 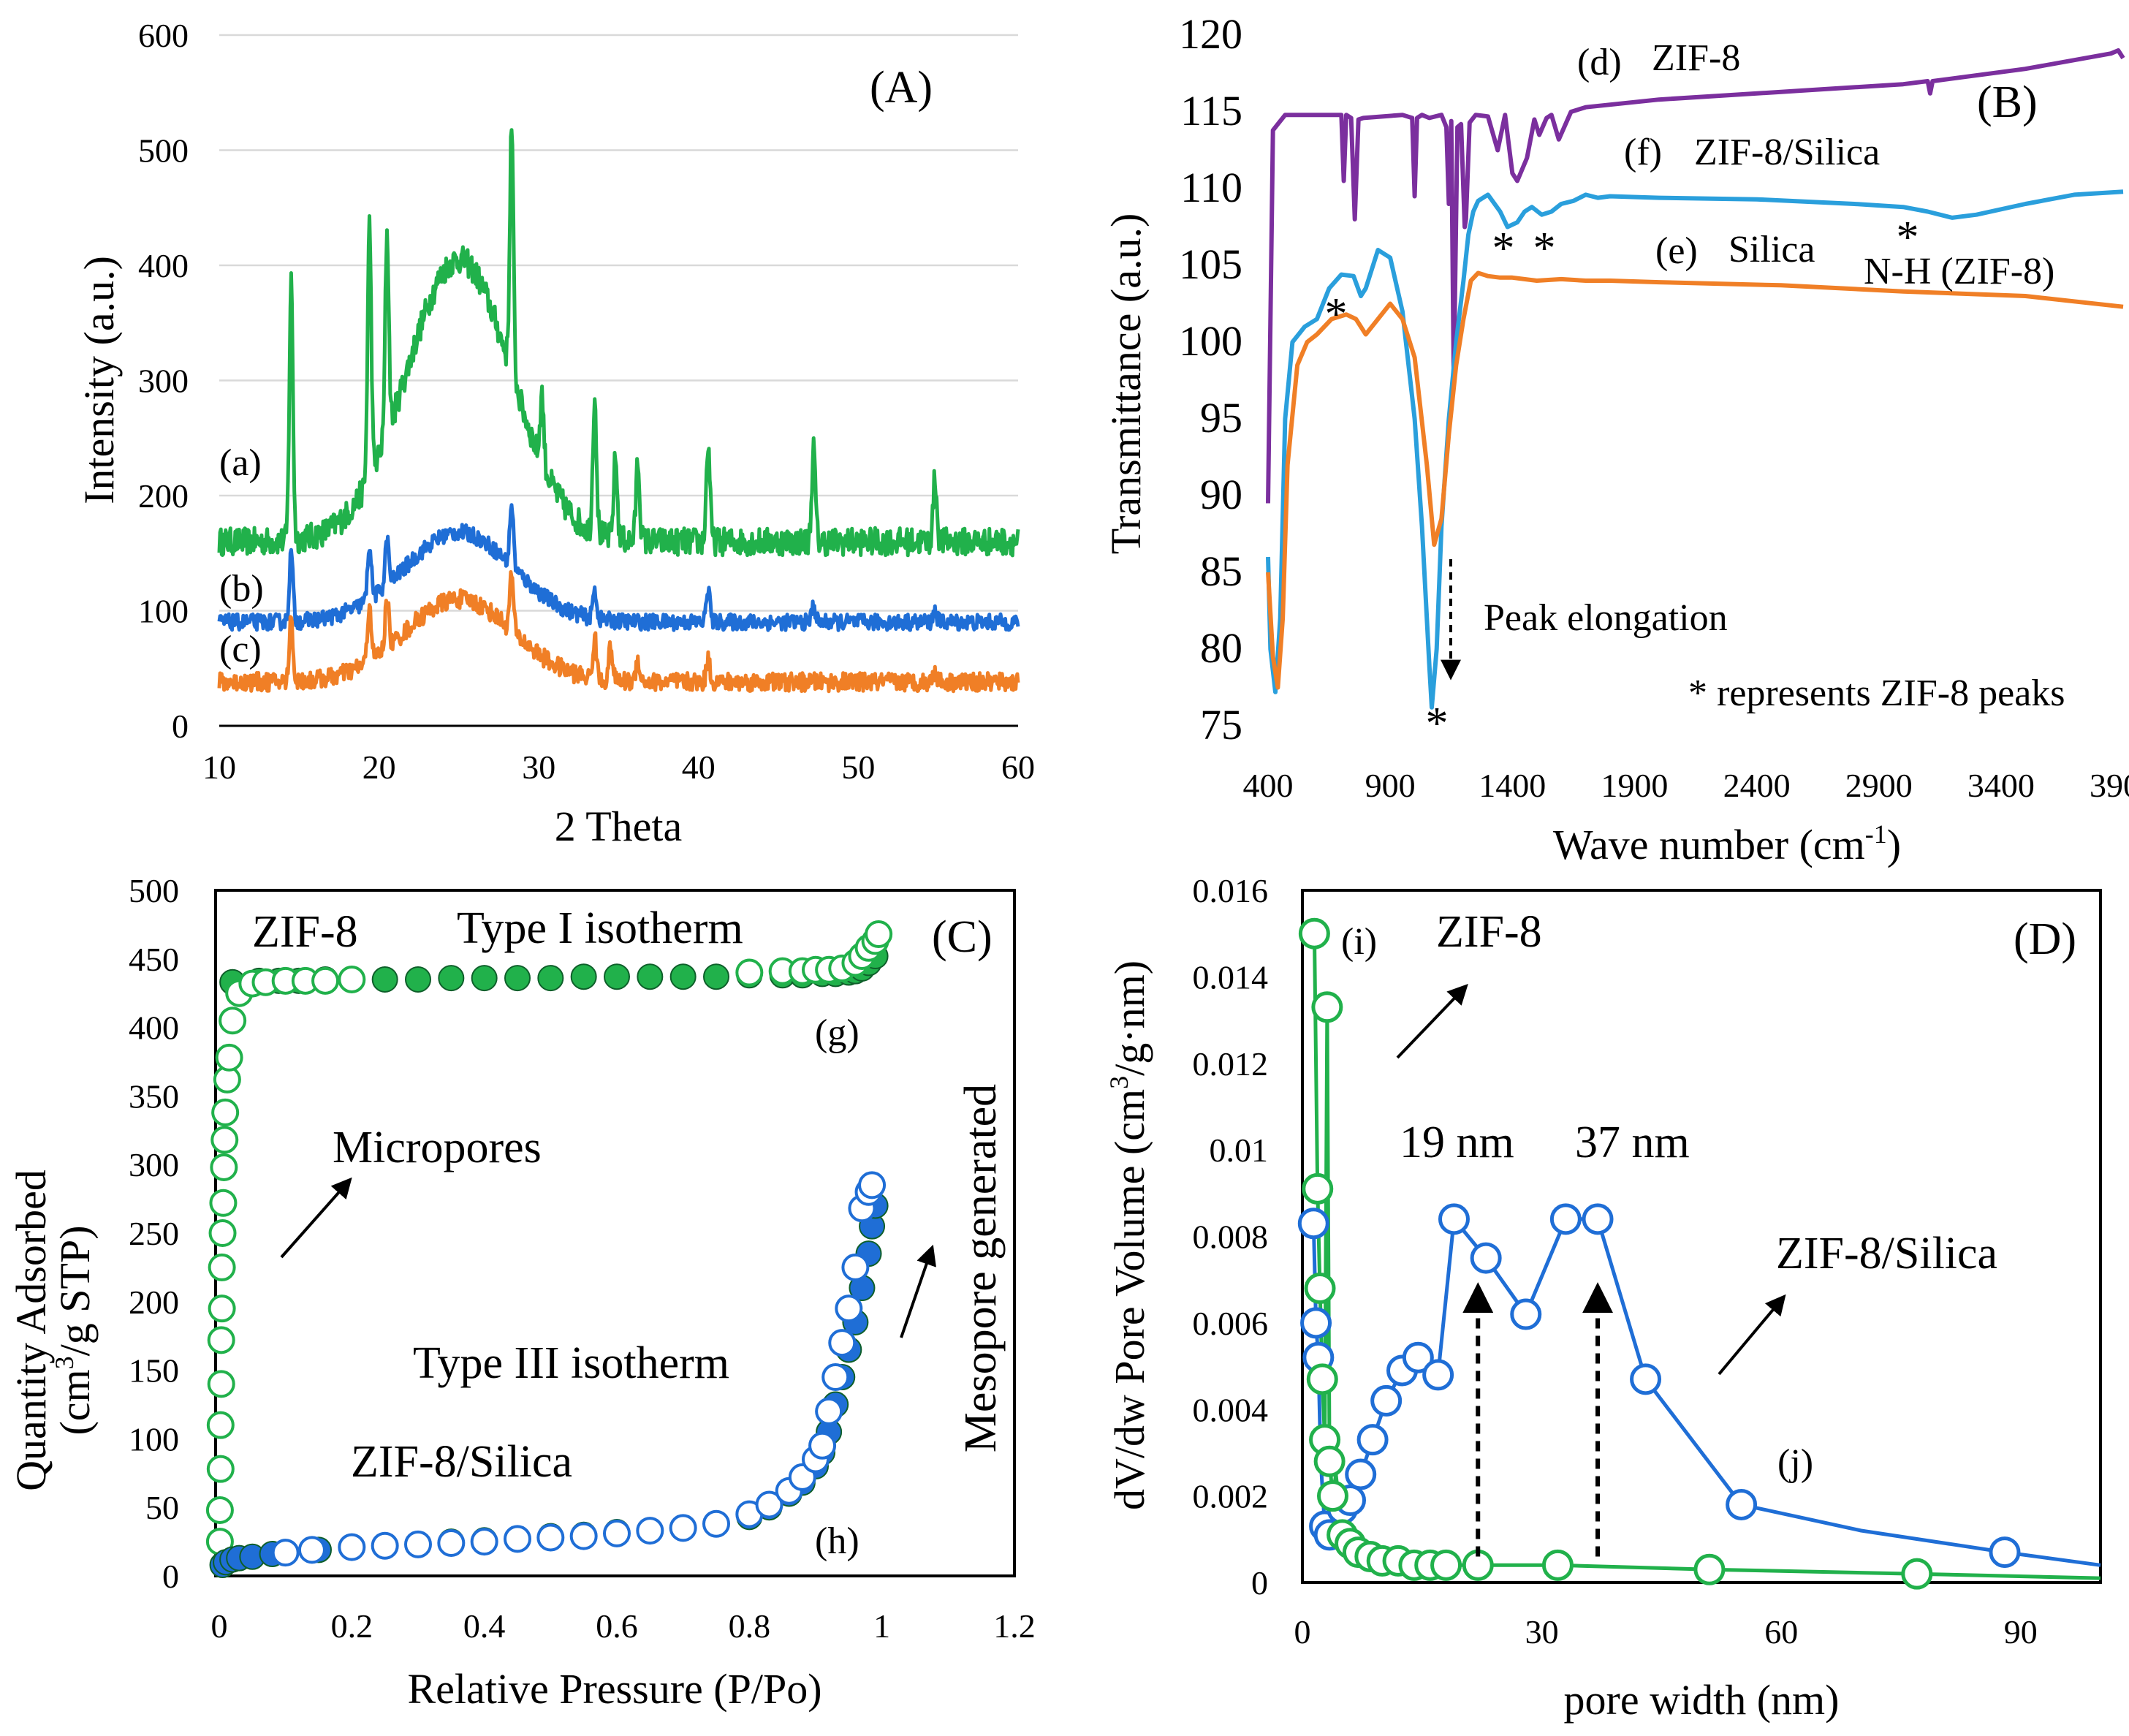 I want to click on panel-c-label: (C), so click(x=962, y=937).